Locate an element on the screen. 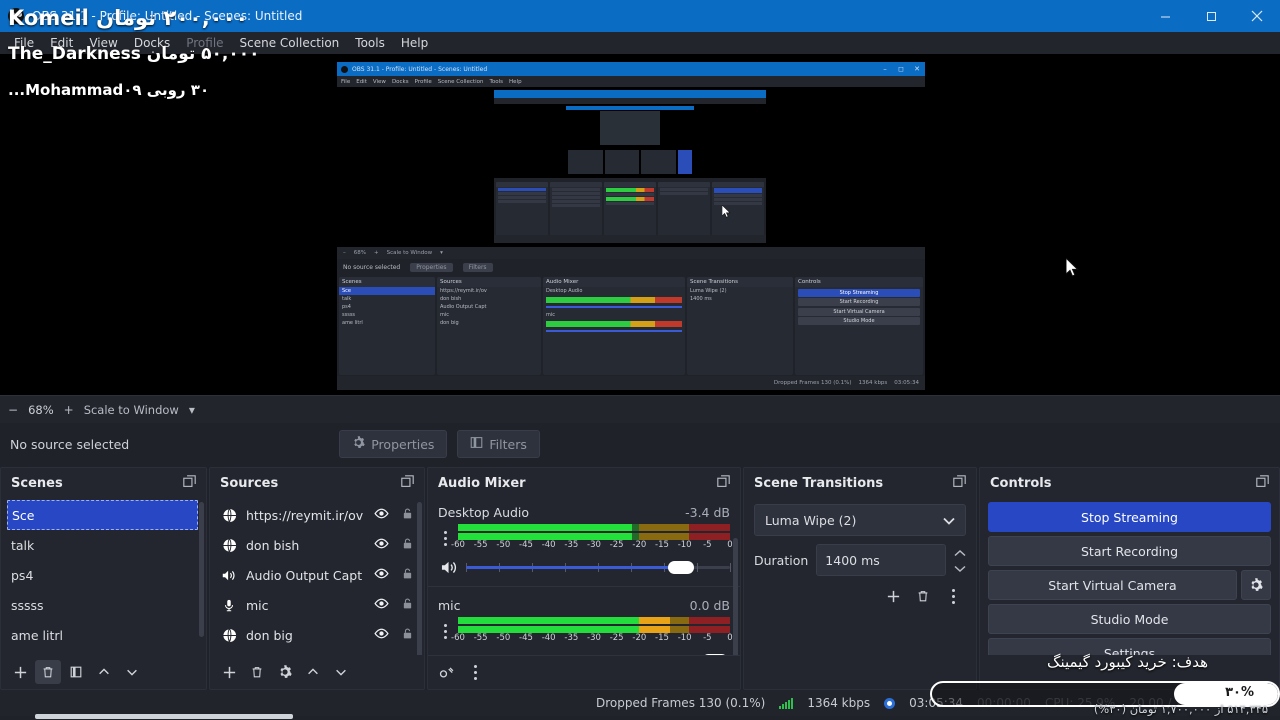  duration-stepper is located at coordinates (960, 560).